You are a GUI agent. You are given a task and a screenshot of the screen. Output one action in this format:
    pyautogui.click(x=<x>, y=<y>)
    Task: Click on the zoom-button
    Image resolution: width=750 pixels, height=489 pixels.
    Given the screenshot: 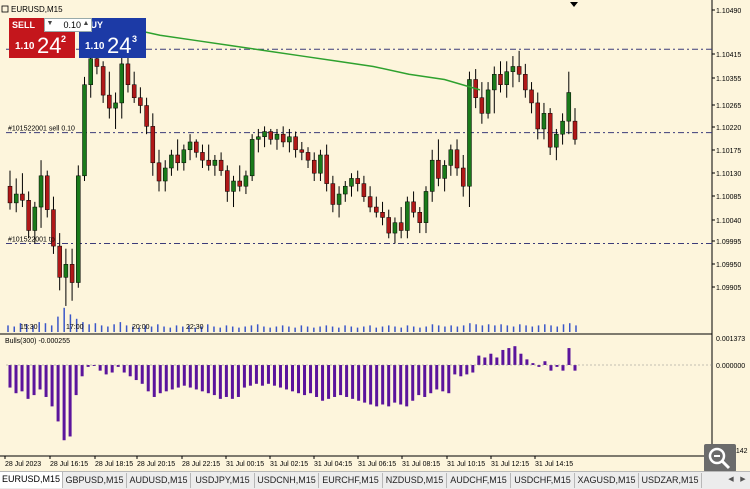 What is the action you would take?
    pyautogui.click(x=720, y=458)
    